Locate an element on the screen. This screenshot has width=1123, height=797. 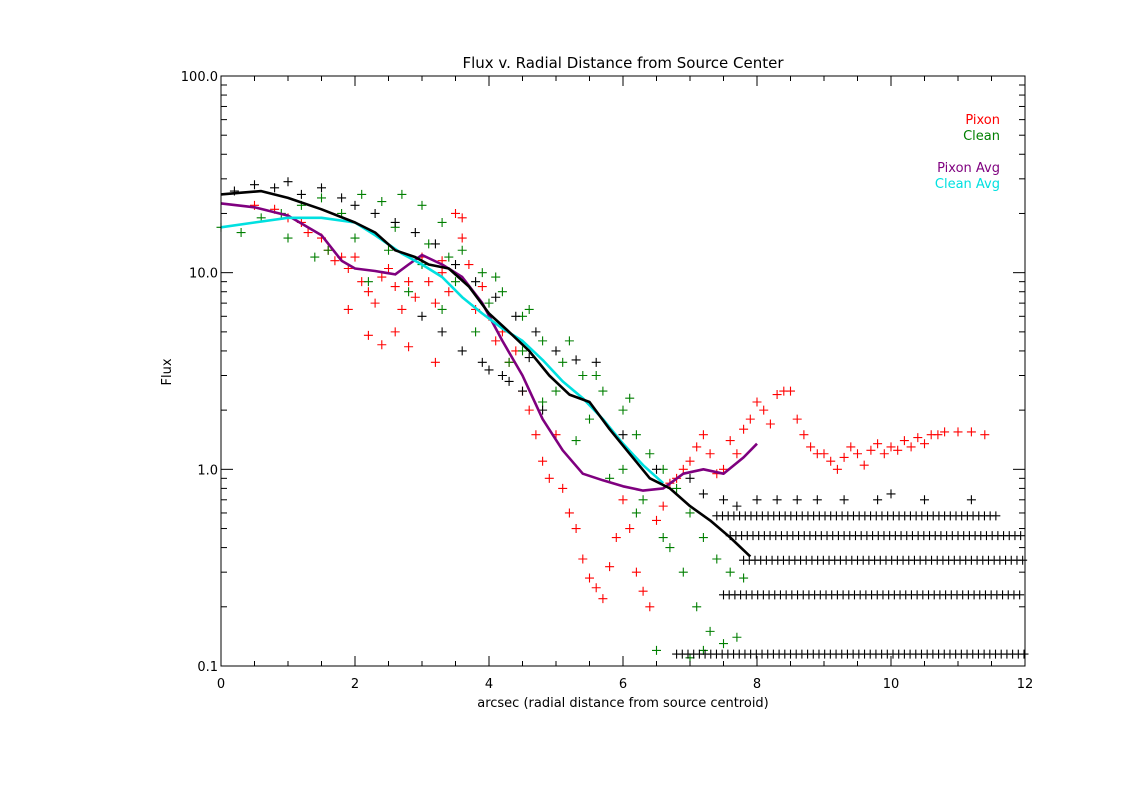
y-axis-label: Flux is located at coordinates (167, 371).